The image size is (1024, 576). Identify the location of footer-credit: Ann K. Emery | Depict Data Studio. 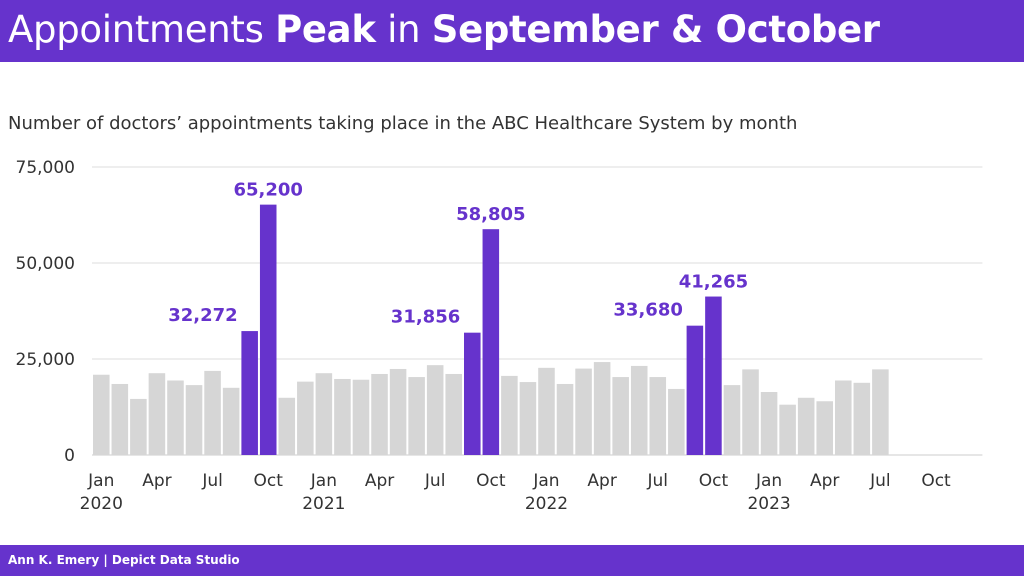
(124, 560).